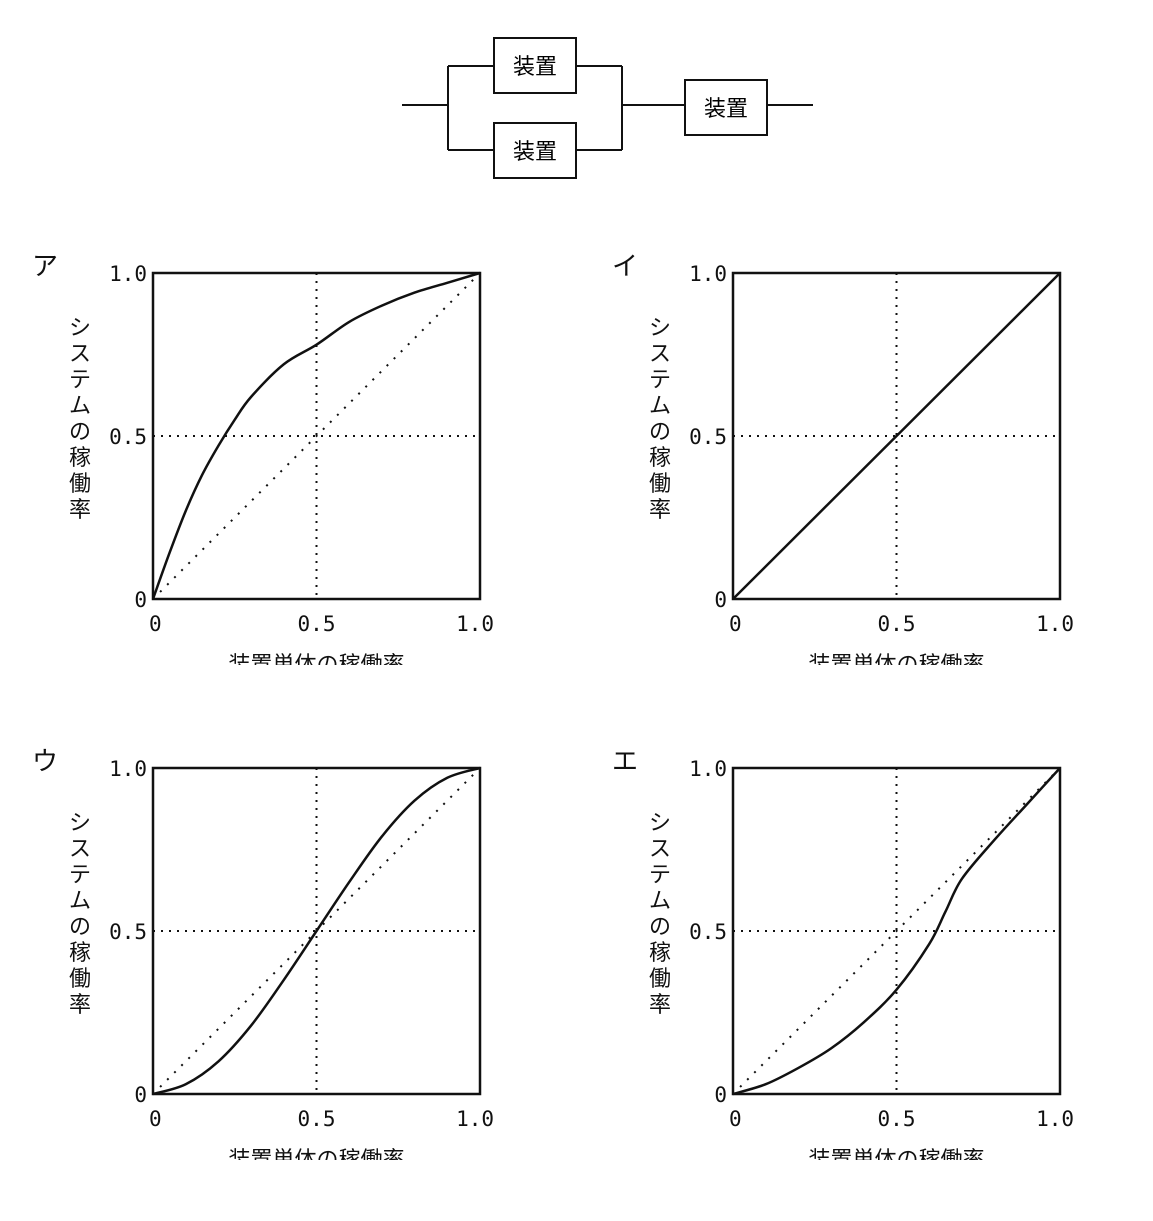  I want to click on option-label: ウ, so click(45, 762).